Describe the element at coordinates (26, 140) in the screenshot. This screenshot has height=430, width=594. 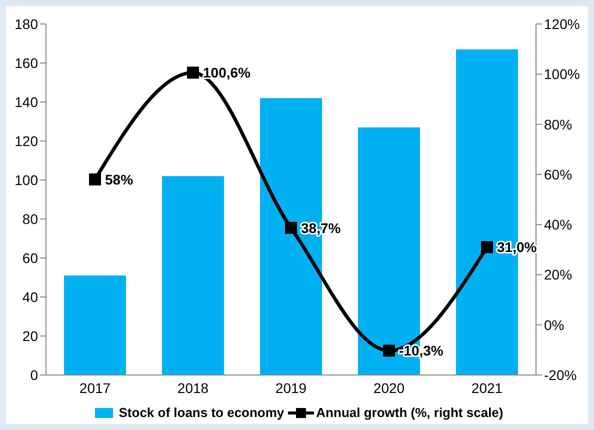
I see `y-tick-label: 120` at that location.